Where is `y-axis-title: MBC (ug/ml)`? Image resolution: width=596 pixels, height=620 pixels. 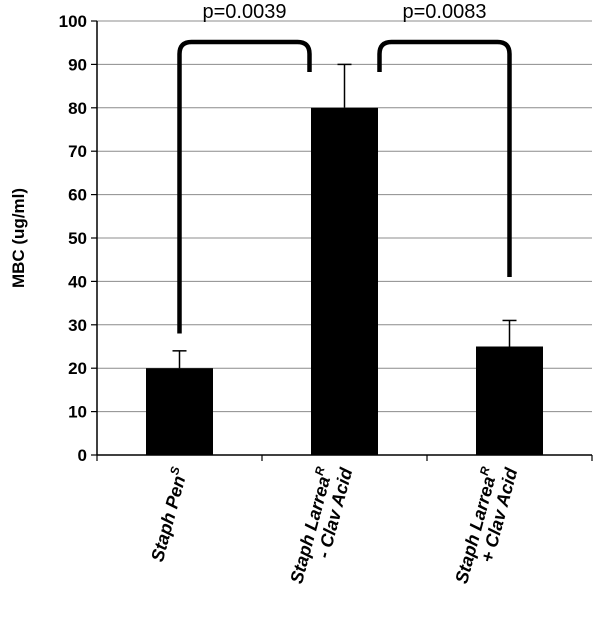 y-axis-title: MBC (ug/ml) is located at coordinates (18, 238).